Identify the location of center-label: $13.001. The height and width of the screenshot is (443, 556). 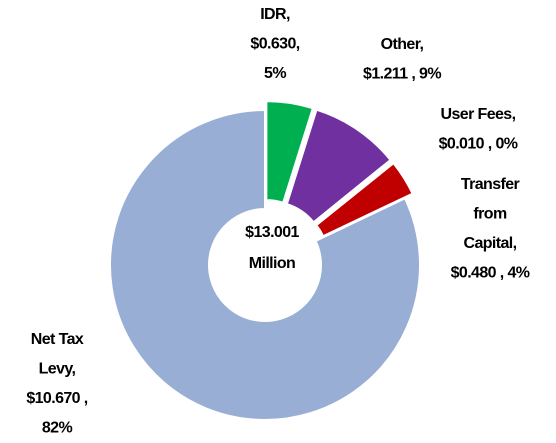
(272, 232).